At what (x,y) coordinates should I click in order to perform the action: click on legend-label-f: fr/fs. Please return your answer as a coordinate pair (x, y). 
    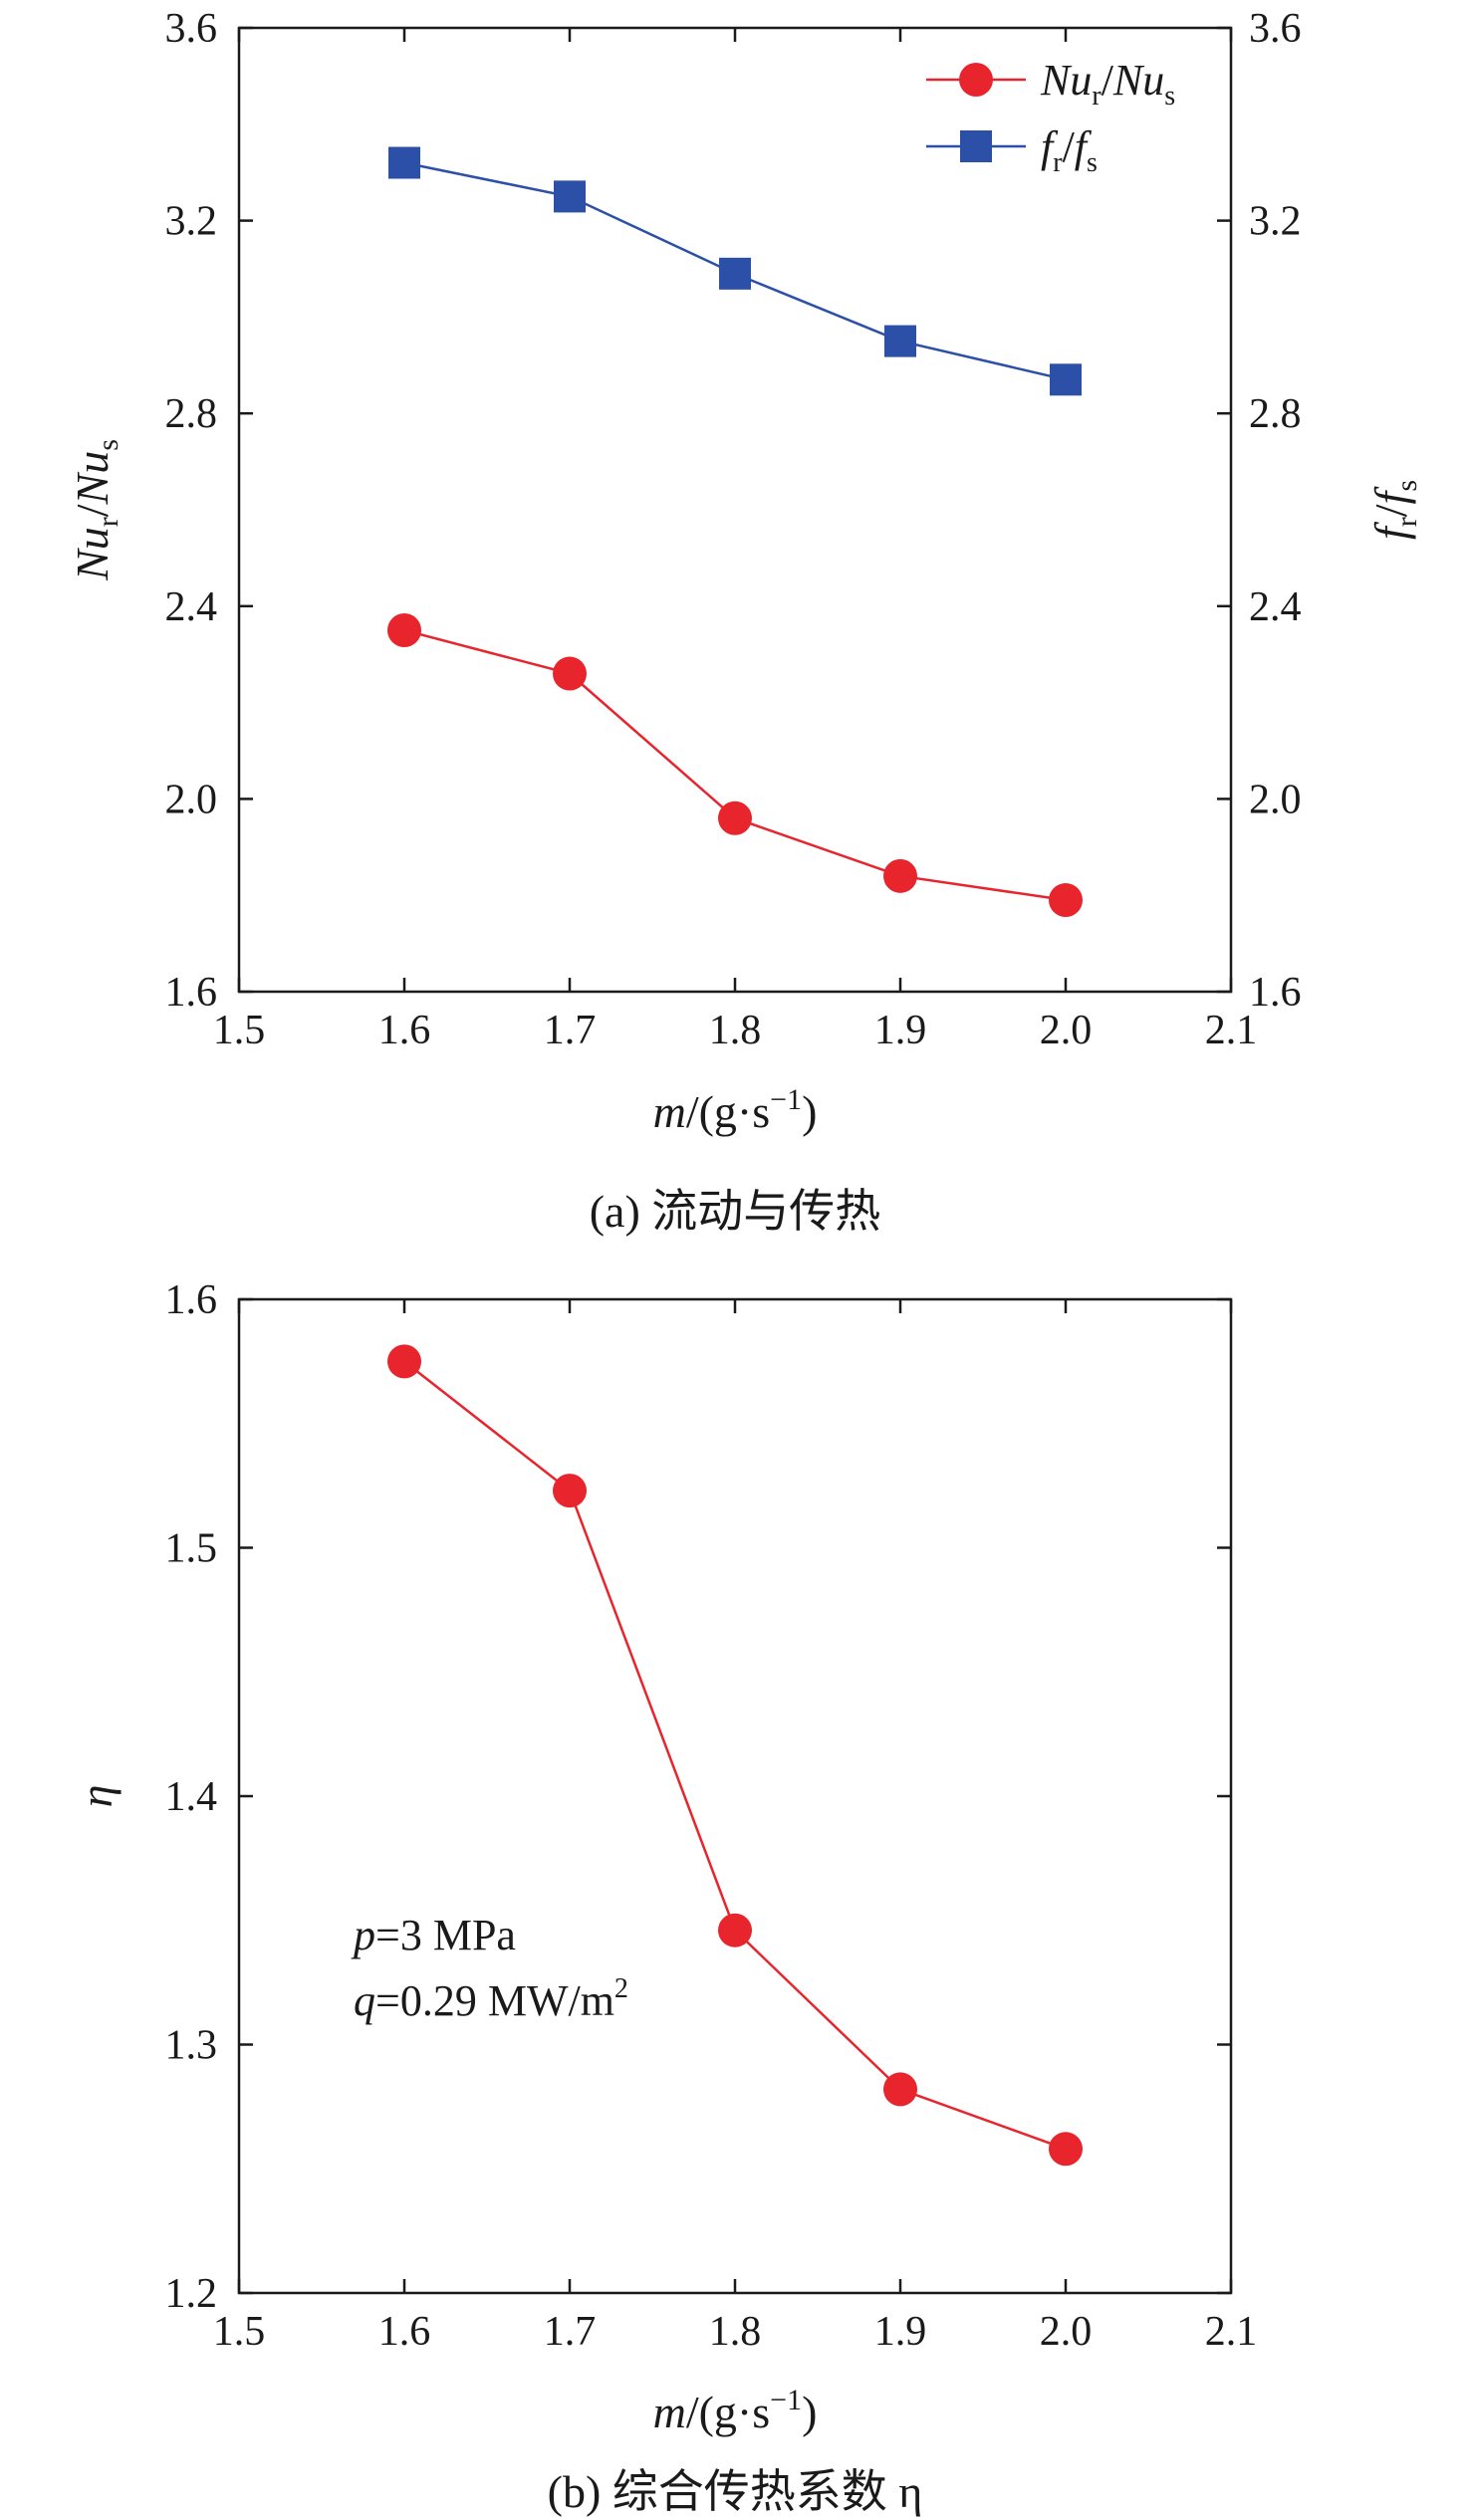
    Looking at the image, I should click on (1069, 150).